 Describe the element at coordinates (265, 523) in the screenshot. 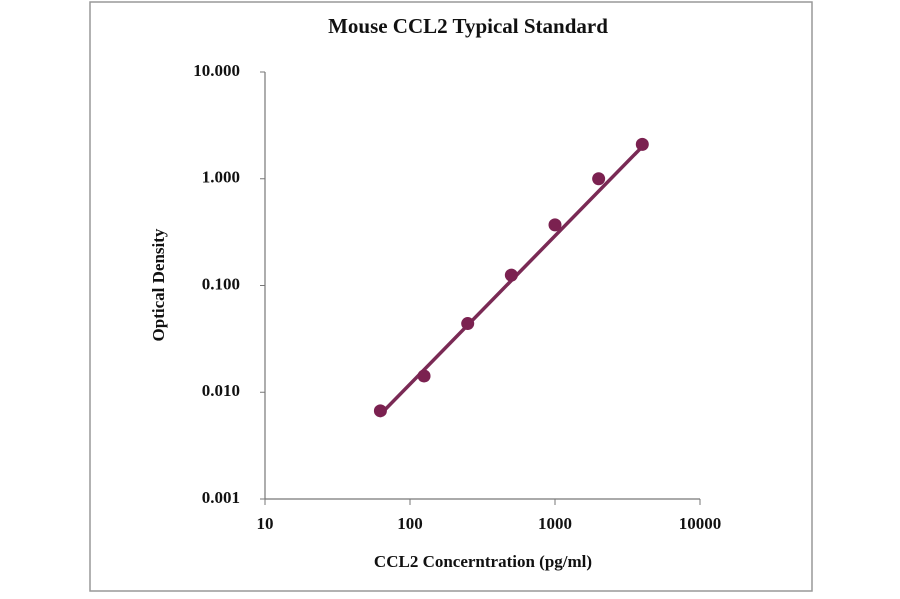

I see `x-tick-label: 10` at that location.